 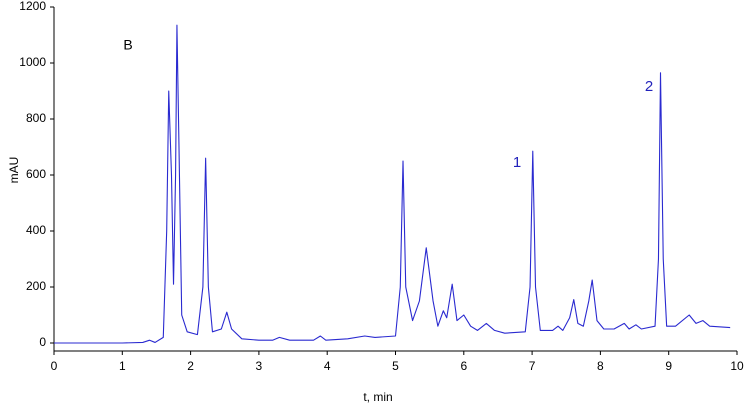 I want to click on annotation: 1, so click(x=517, y=162).